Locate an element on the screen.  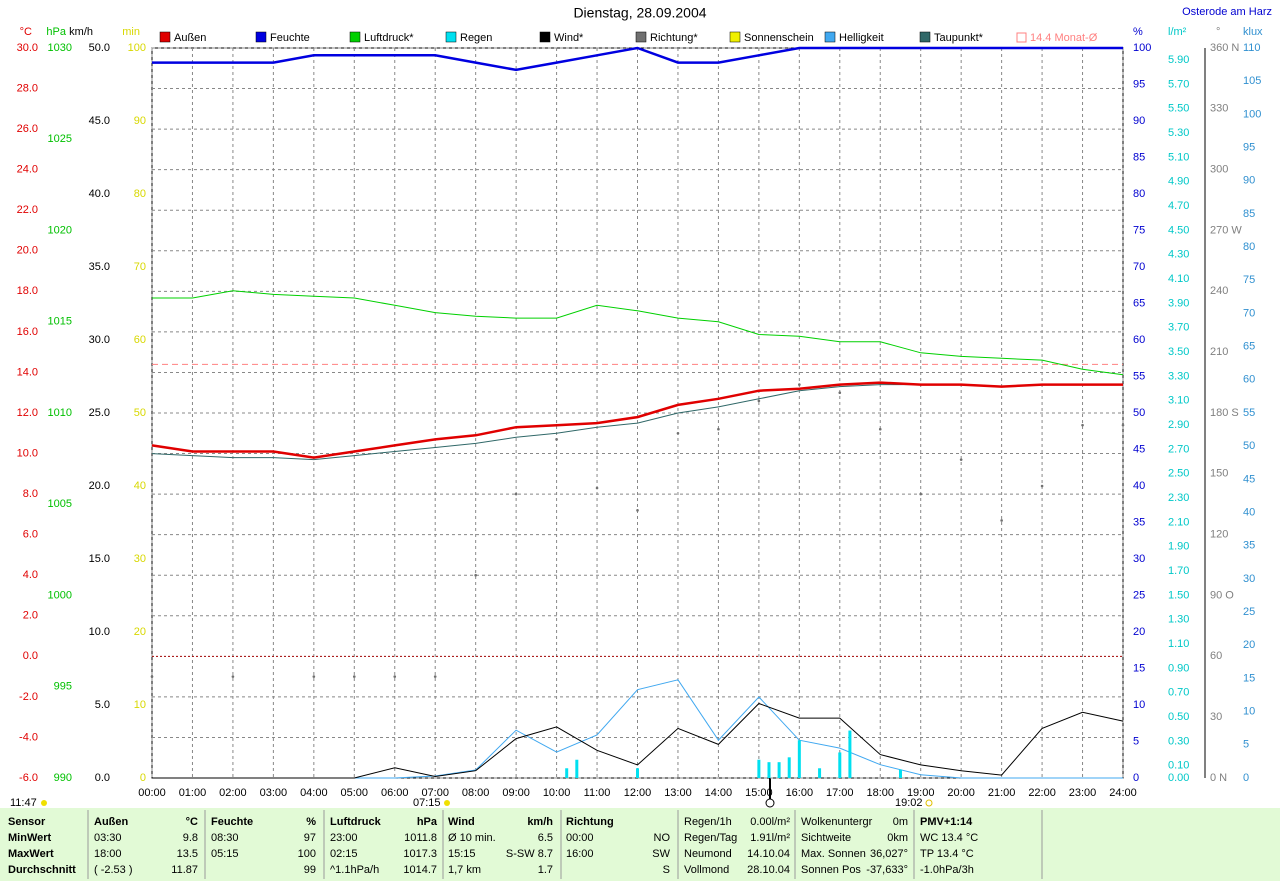
y-tick-label: 0.30 is located at coordinates (1178, 741).